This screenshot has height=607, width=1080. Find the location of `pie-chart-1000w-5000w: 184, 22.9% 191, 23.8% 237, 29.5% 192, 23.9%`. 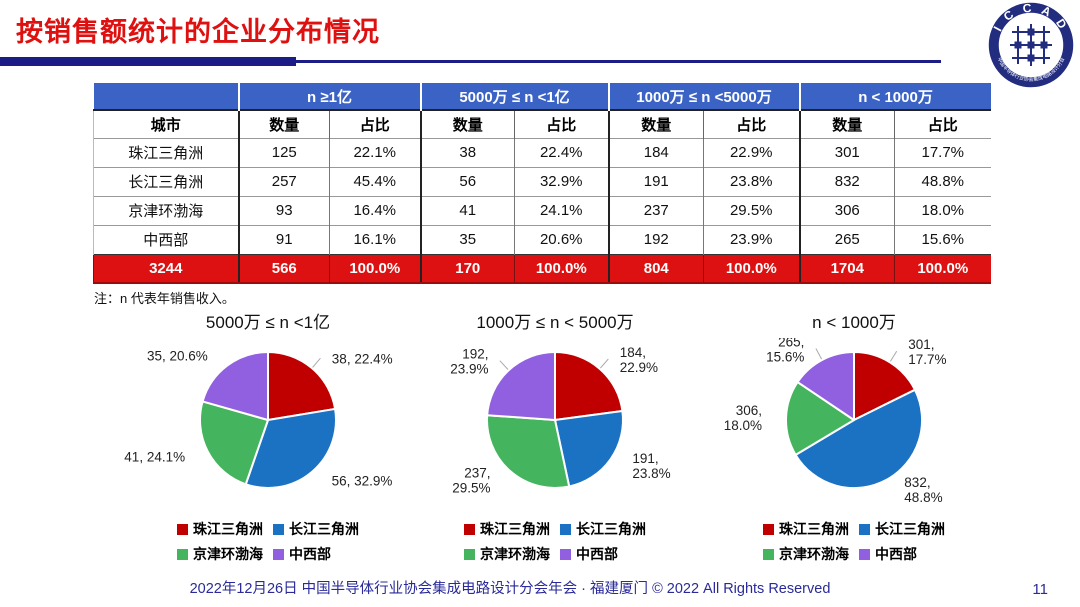

pie-chart-1000w-5000w: 184, 22.9% 191, 23.8% 237, 29.5% 192, 23.9% is located at coordinates (560, 420).